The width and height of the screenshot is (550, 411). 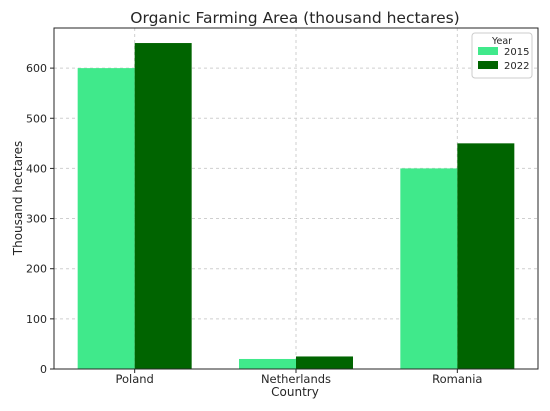 I want to click on bar-romania-2015, so click(x=429, y=268).